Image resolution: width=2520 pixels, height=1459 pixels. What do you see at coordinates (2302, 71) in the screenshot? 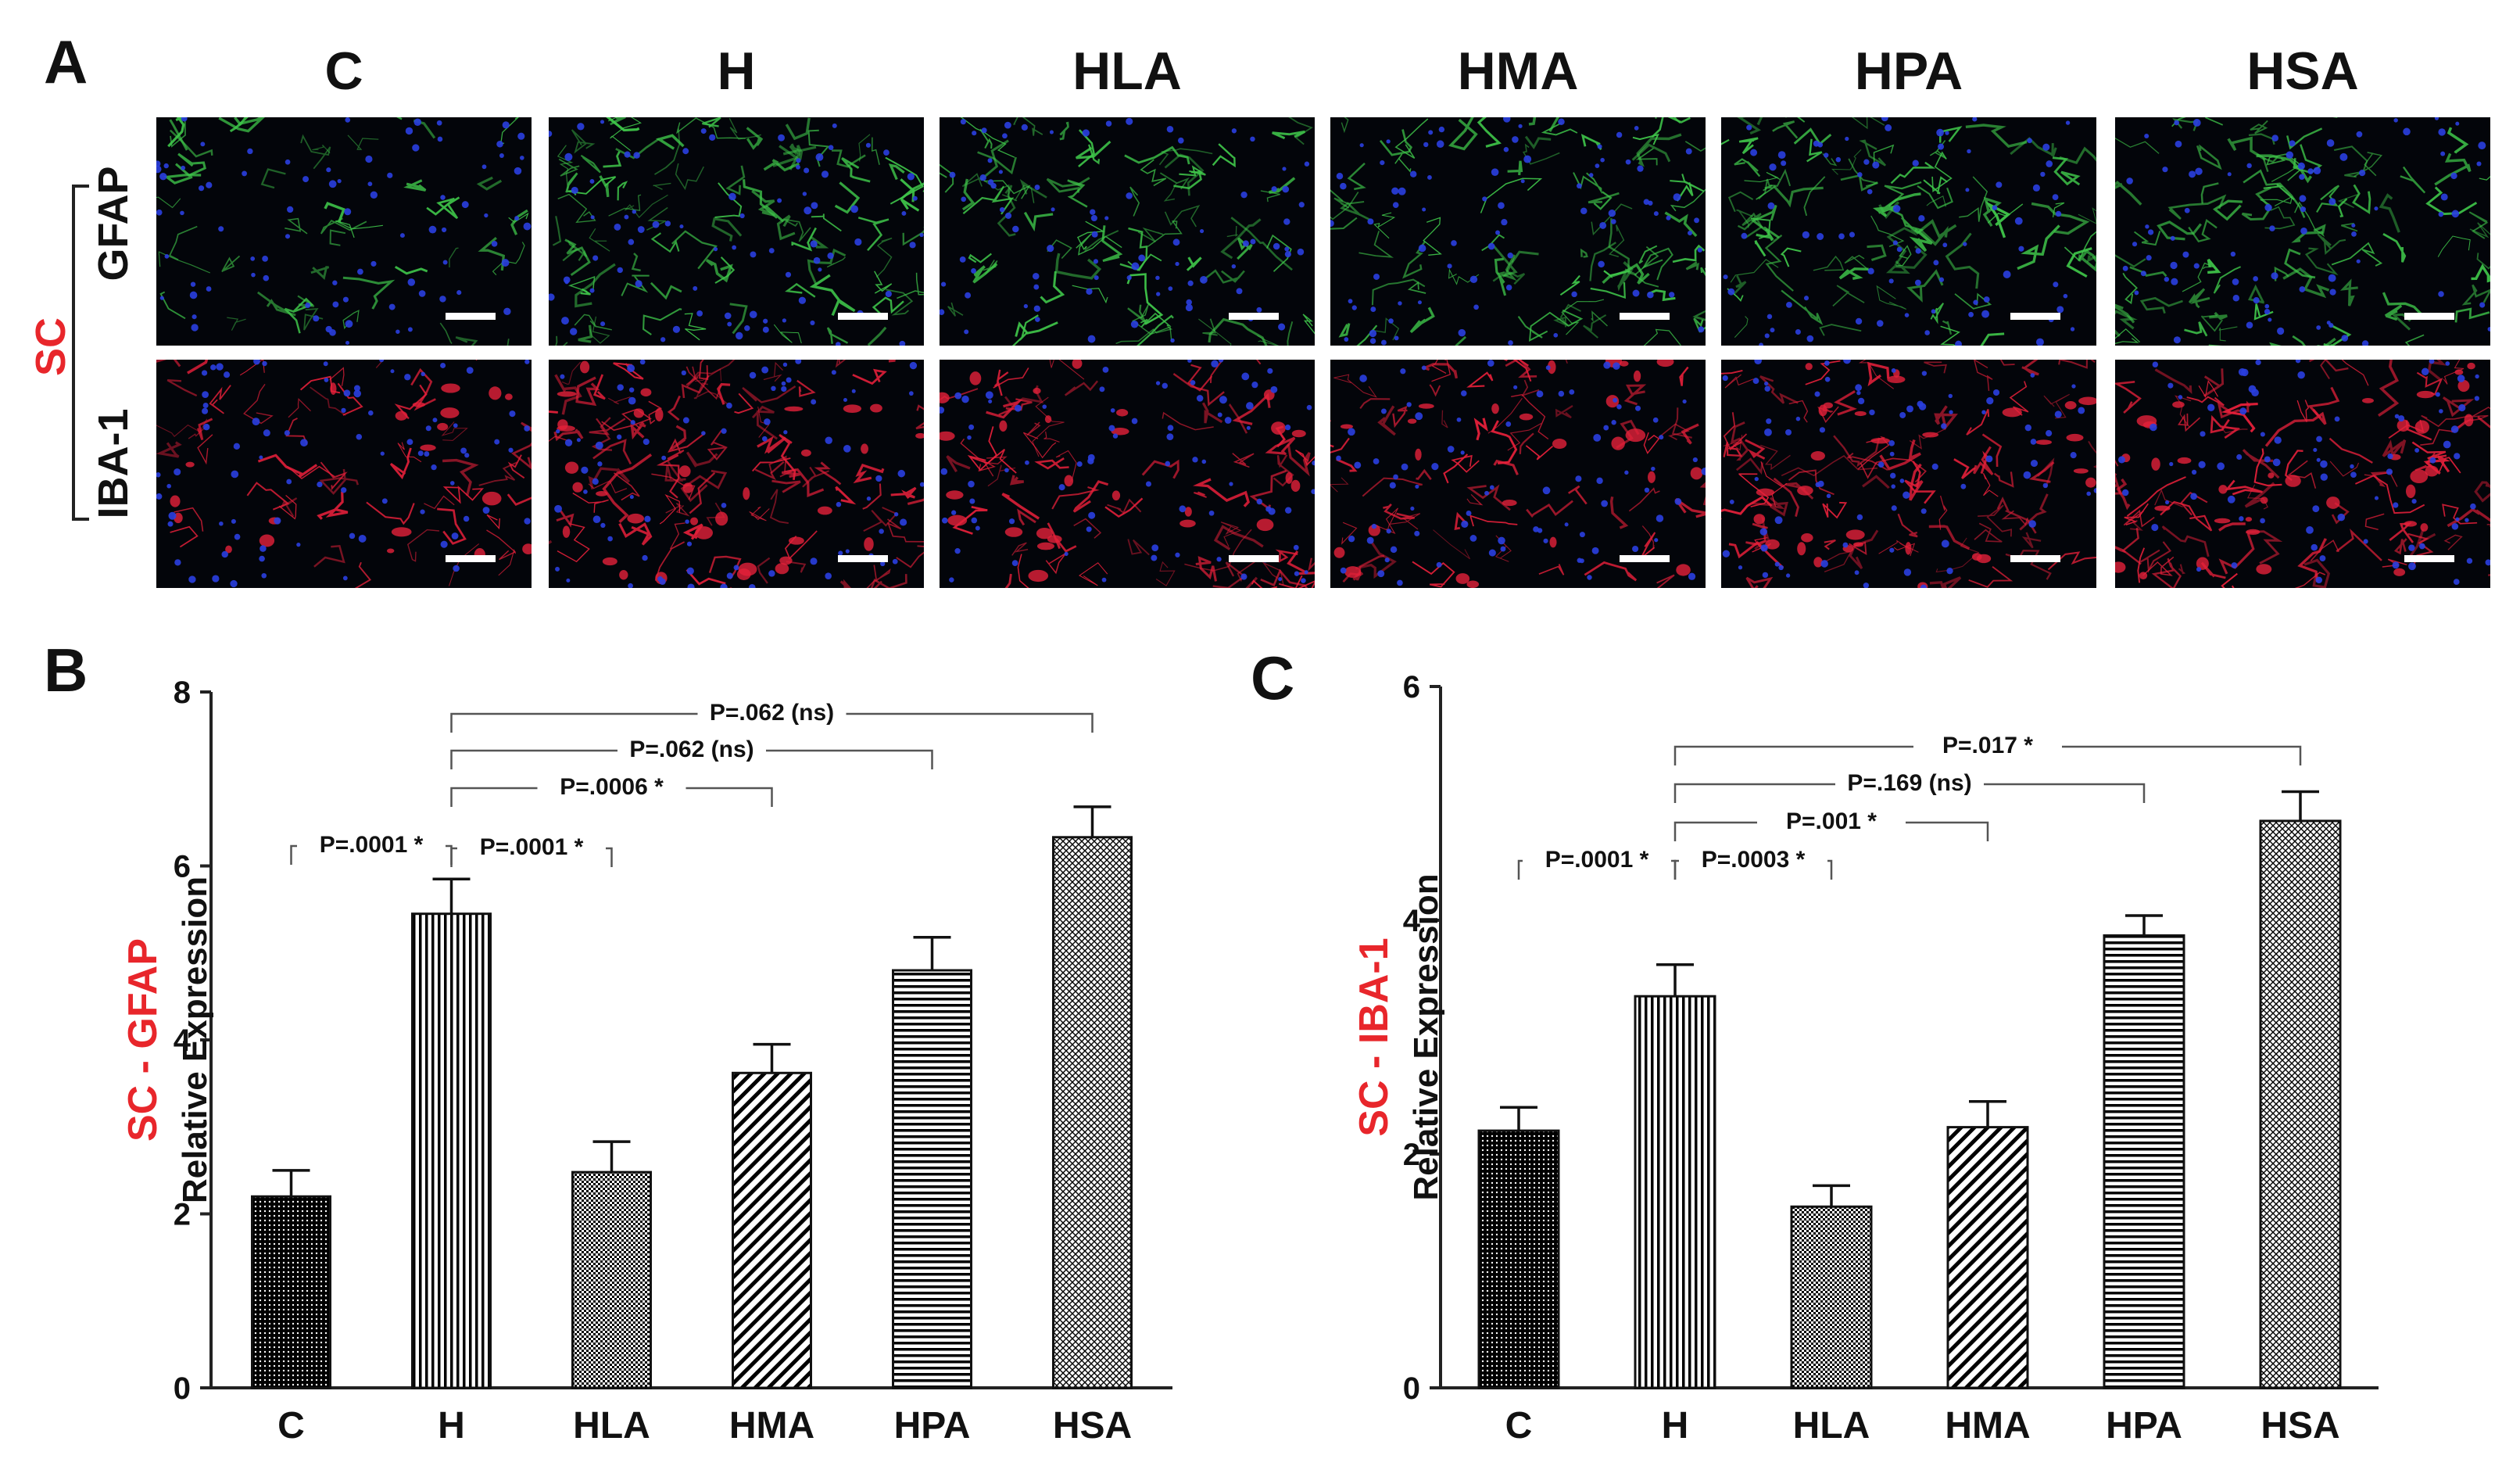
I see `column-title-hsa: HSA` at bounding box center [2302, 71].